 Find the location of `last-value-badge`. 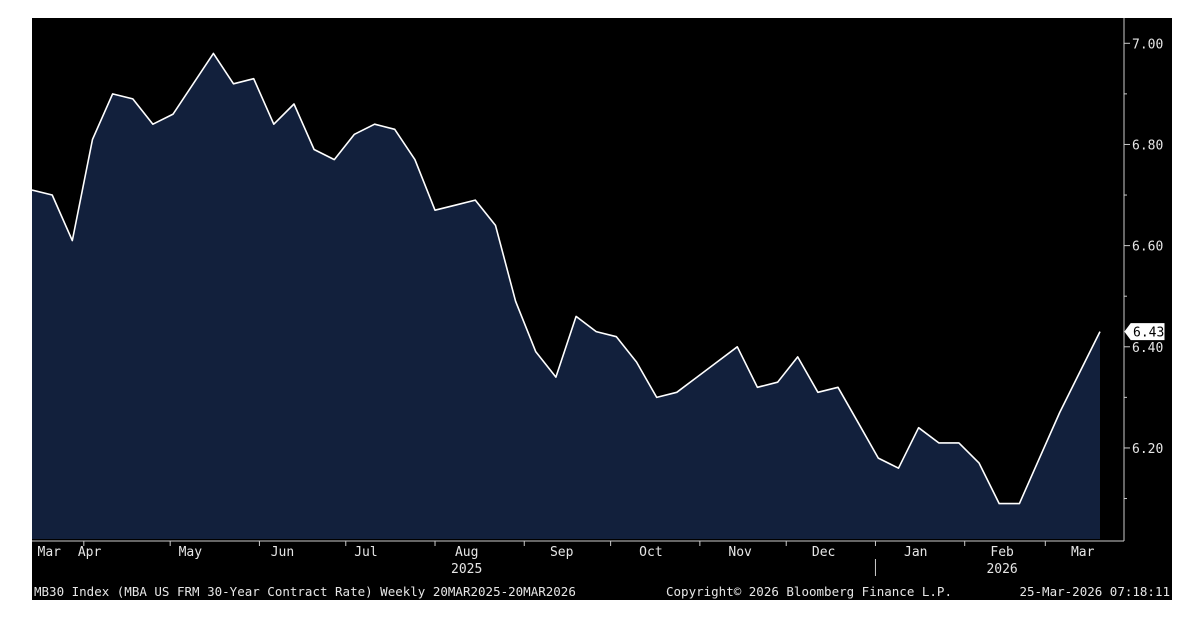

last-value-badge is located at coordinates (1144, 332).